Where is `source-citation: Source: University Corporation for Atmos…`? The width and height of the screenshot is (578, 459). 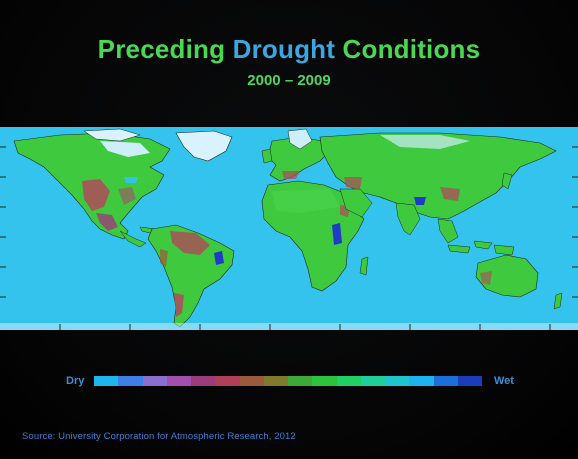 source-citation: Source: University Corporation for Atmos… is located at coordinates (159, 436).